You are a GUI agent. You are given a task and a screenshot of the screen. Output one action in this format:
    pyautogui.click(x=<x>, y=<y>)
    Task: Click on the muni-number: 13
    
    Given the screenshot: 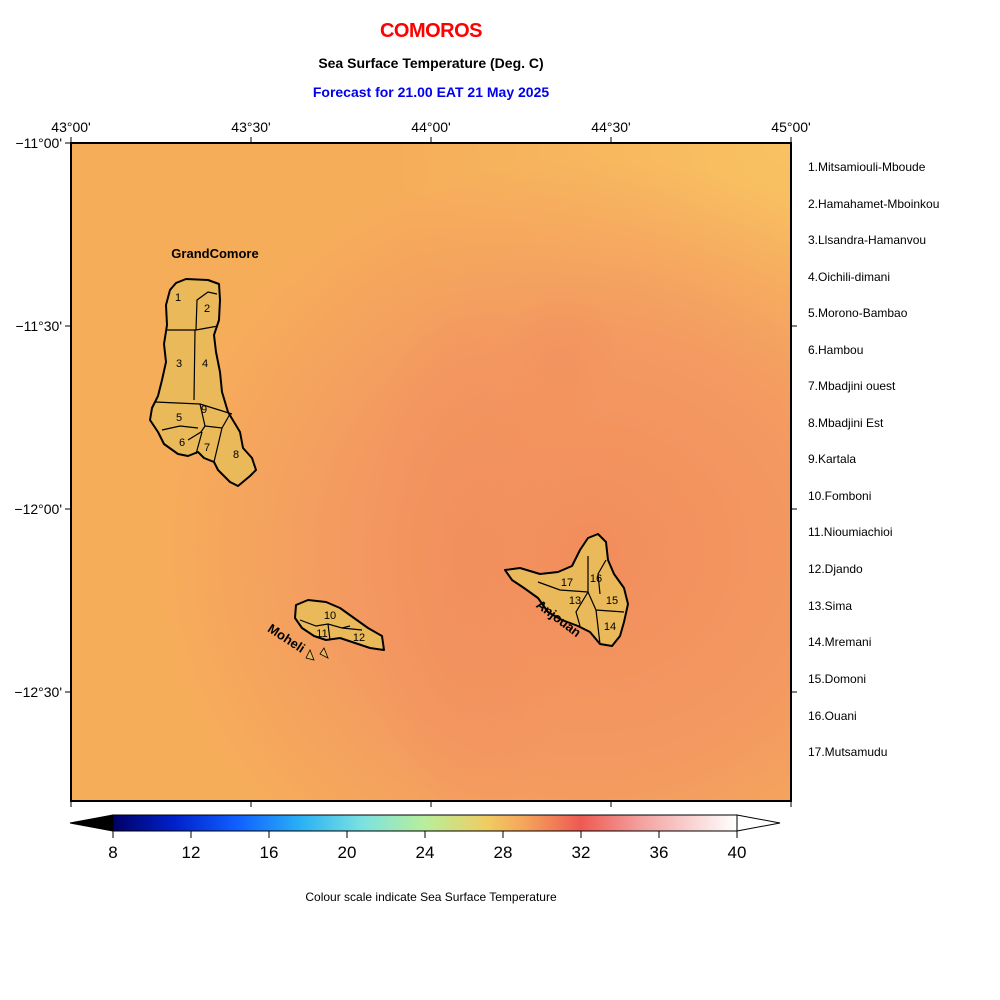 What is the action you would take?
    pyautogui.click(x=575, y=601)
    